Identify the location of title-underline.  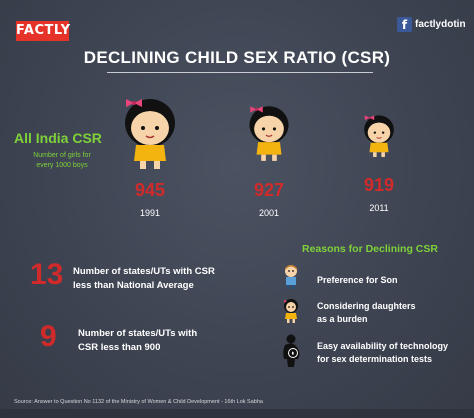
(240, 72).